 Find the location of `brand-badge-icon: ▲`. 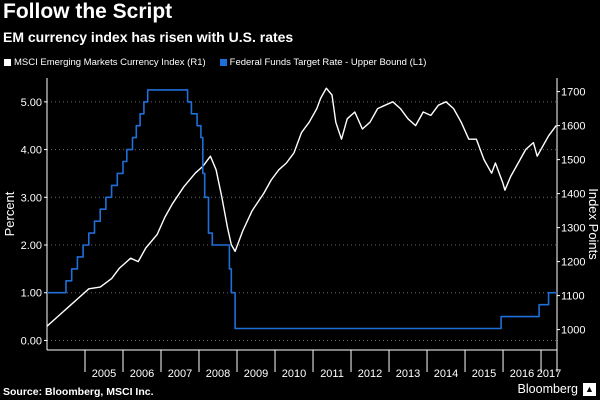

brand-badge-icon: ▲ is located at coordinates (589, 389).